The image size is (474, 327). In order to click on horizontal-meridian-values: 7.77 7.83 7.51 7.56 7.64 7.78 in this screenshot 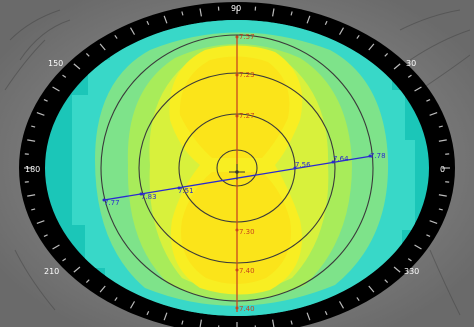, I will do `click(244, 179)`.